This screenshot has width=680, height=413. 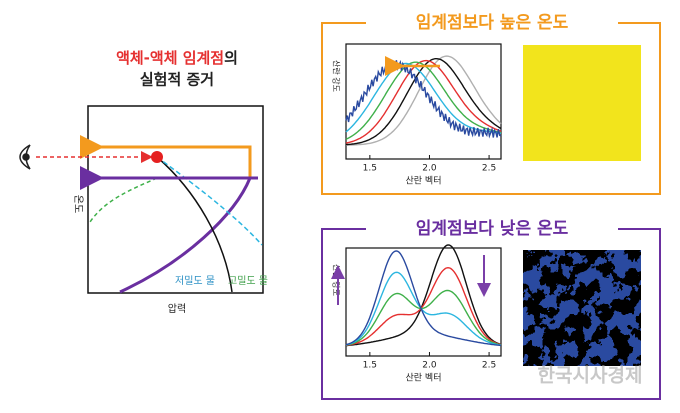 I want to click on watermark: 한국시사경제, so click(x=590, y=376).